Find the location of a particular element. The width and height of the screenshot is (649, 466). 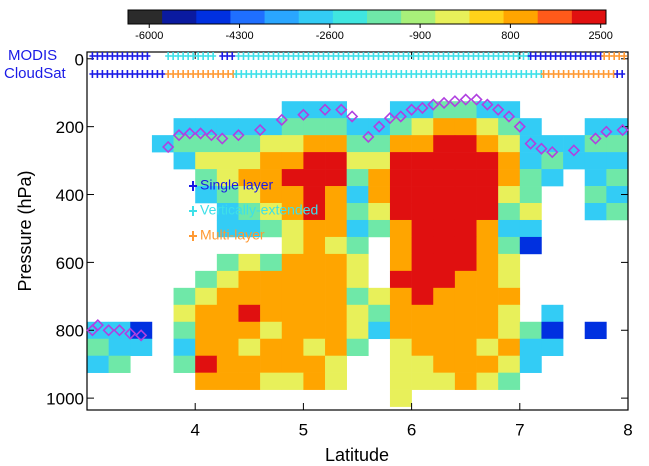

x-tick-label: 7 is located at coordinates (519, 429).